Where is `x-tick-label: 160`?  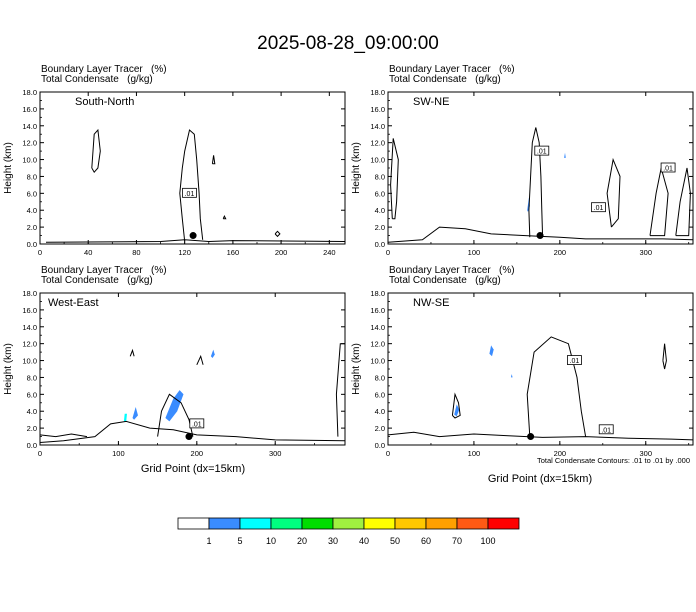 x-tick-label: 160 is located at coordinates (233, 252).